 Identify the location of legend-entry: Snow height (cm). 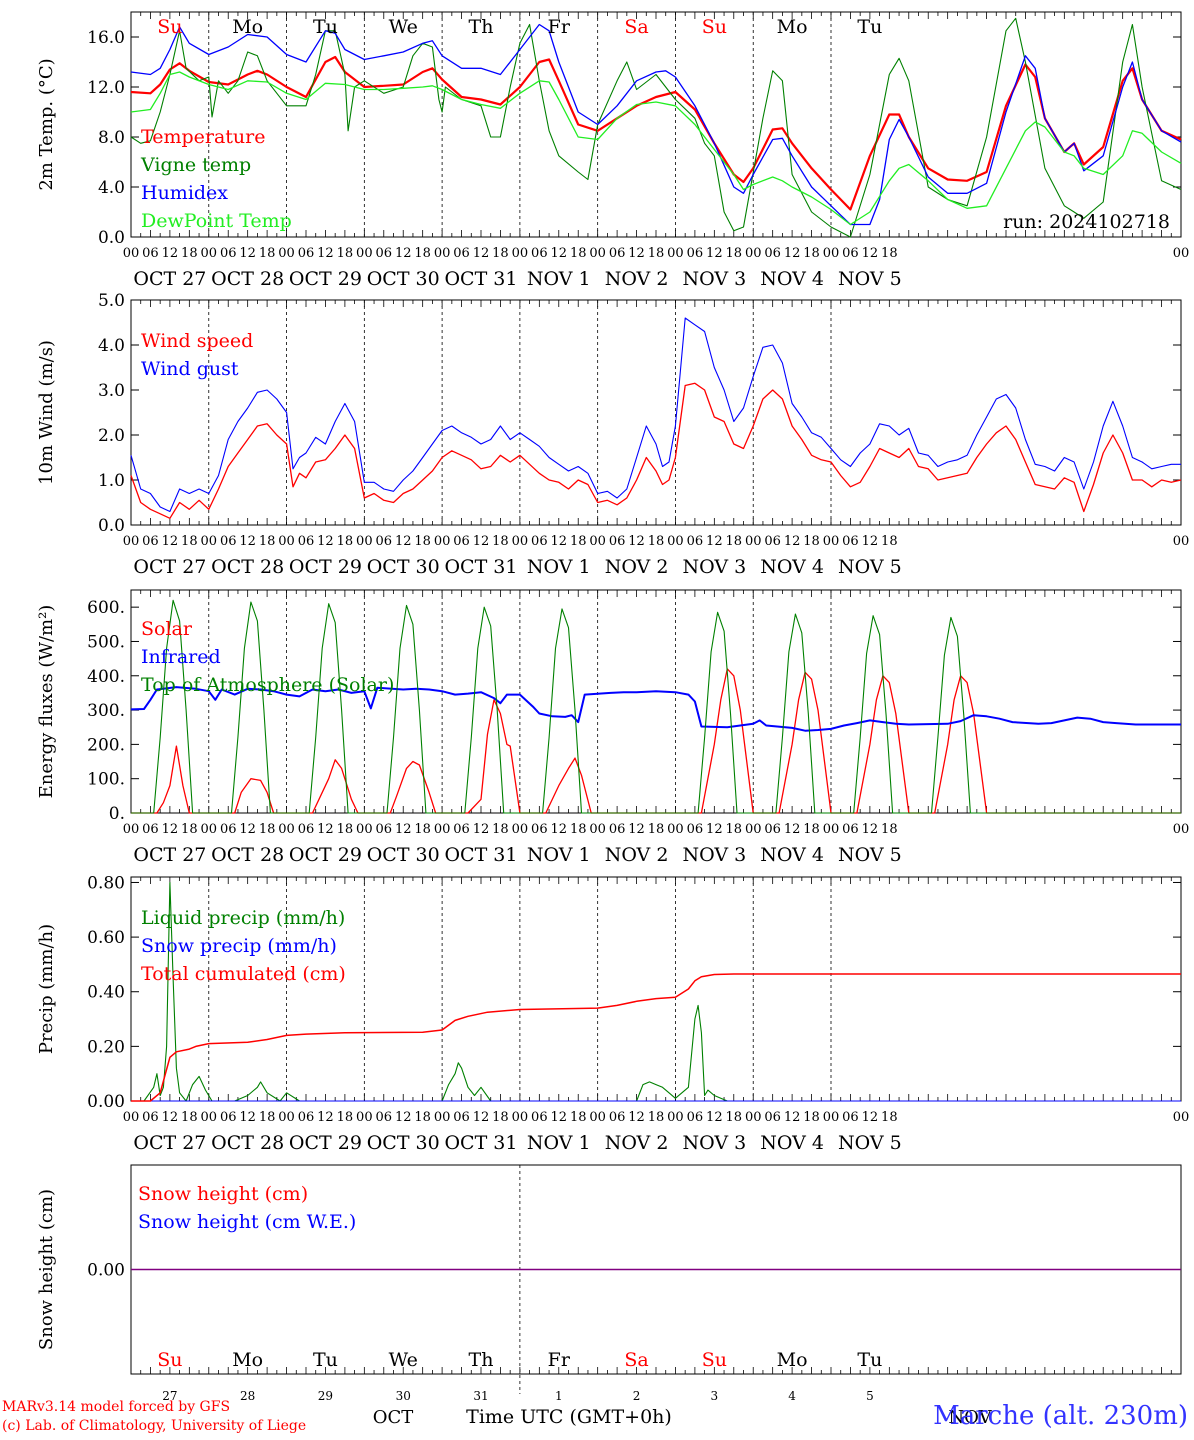
(223, 1194).